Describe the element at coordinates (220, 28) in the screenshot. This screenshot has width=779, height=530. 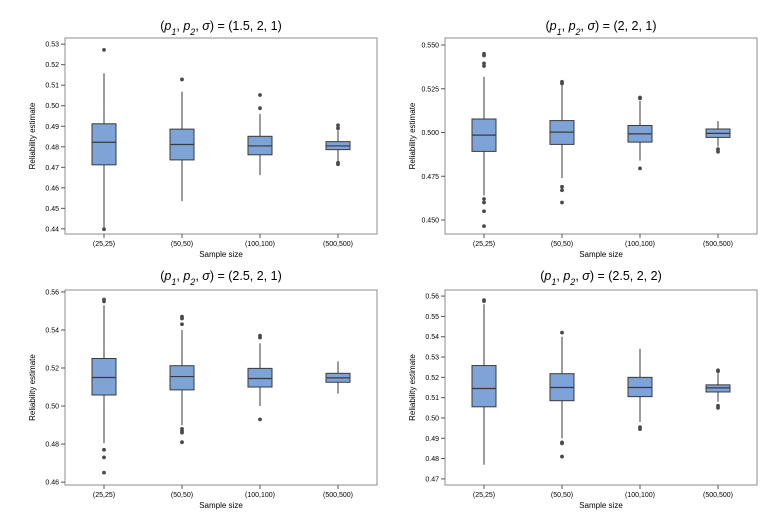
I see `chart-title: (p1, p2, σ) = (1.5, 2, 1)` at that location.